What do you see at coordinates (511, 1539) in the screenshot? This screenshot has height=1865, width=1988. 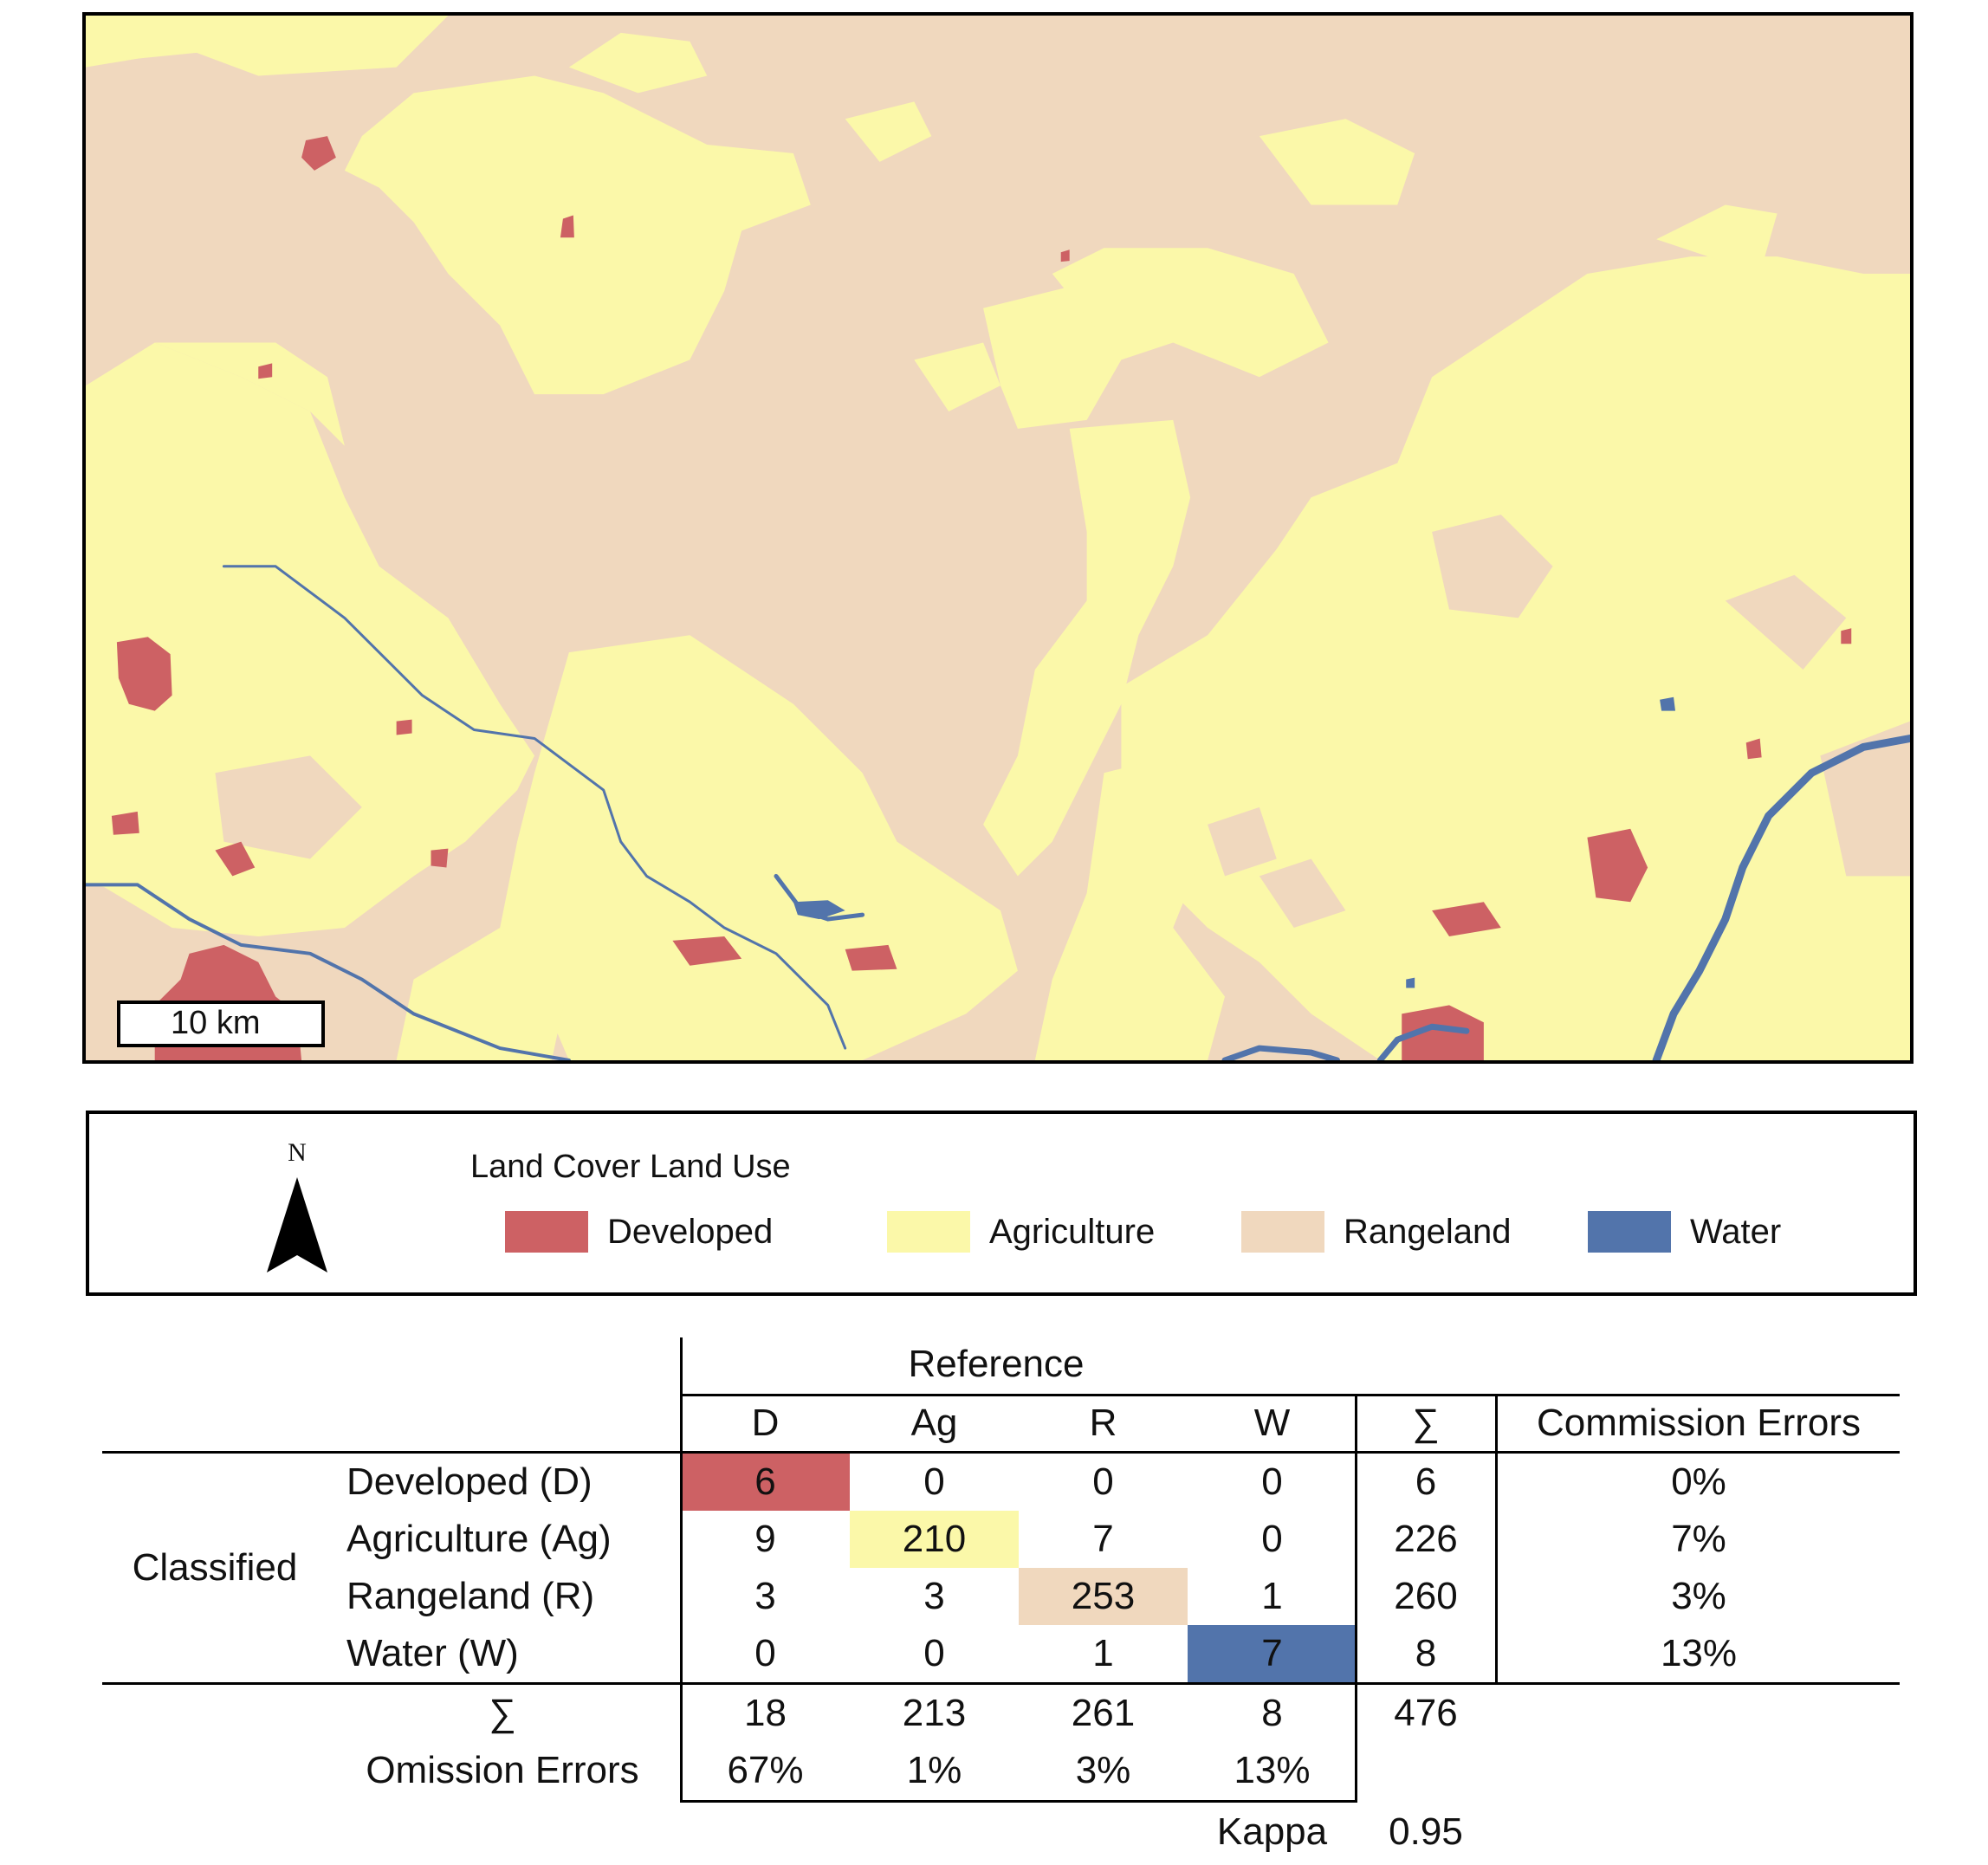 I see `row-label-agriculture: Agriculture (Ag)` at bounding box center [511, 1539].